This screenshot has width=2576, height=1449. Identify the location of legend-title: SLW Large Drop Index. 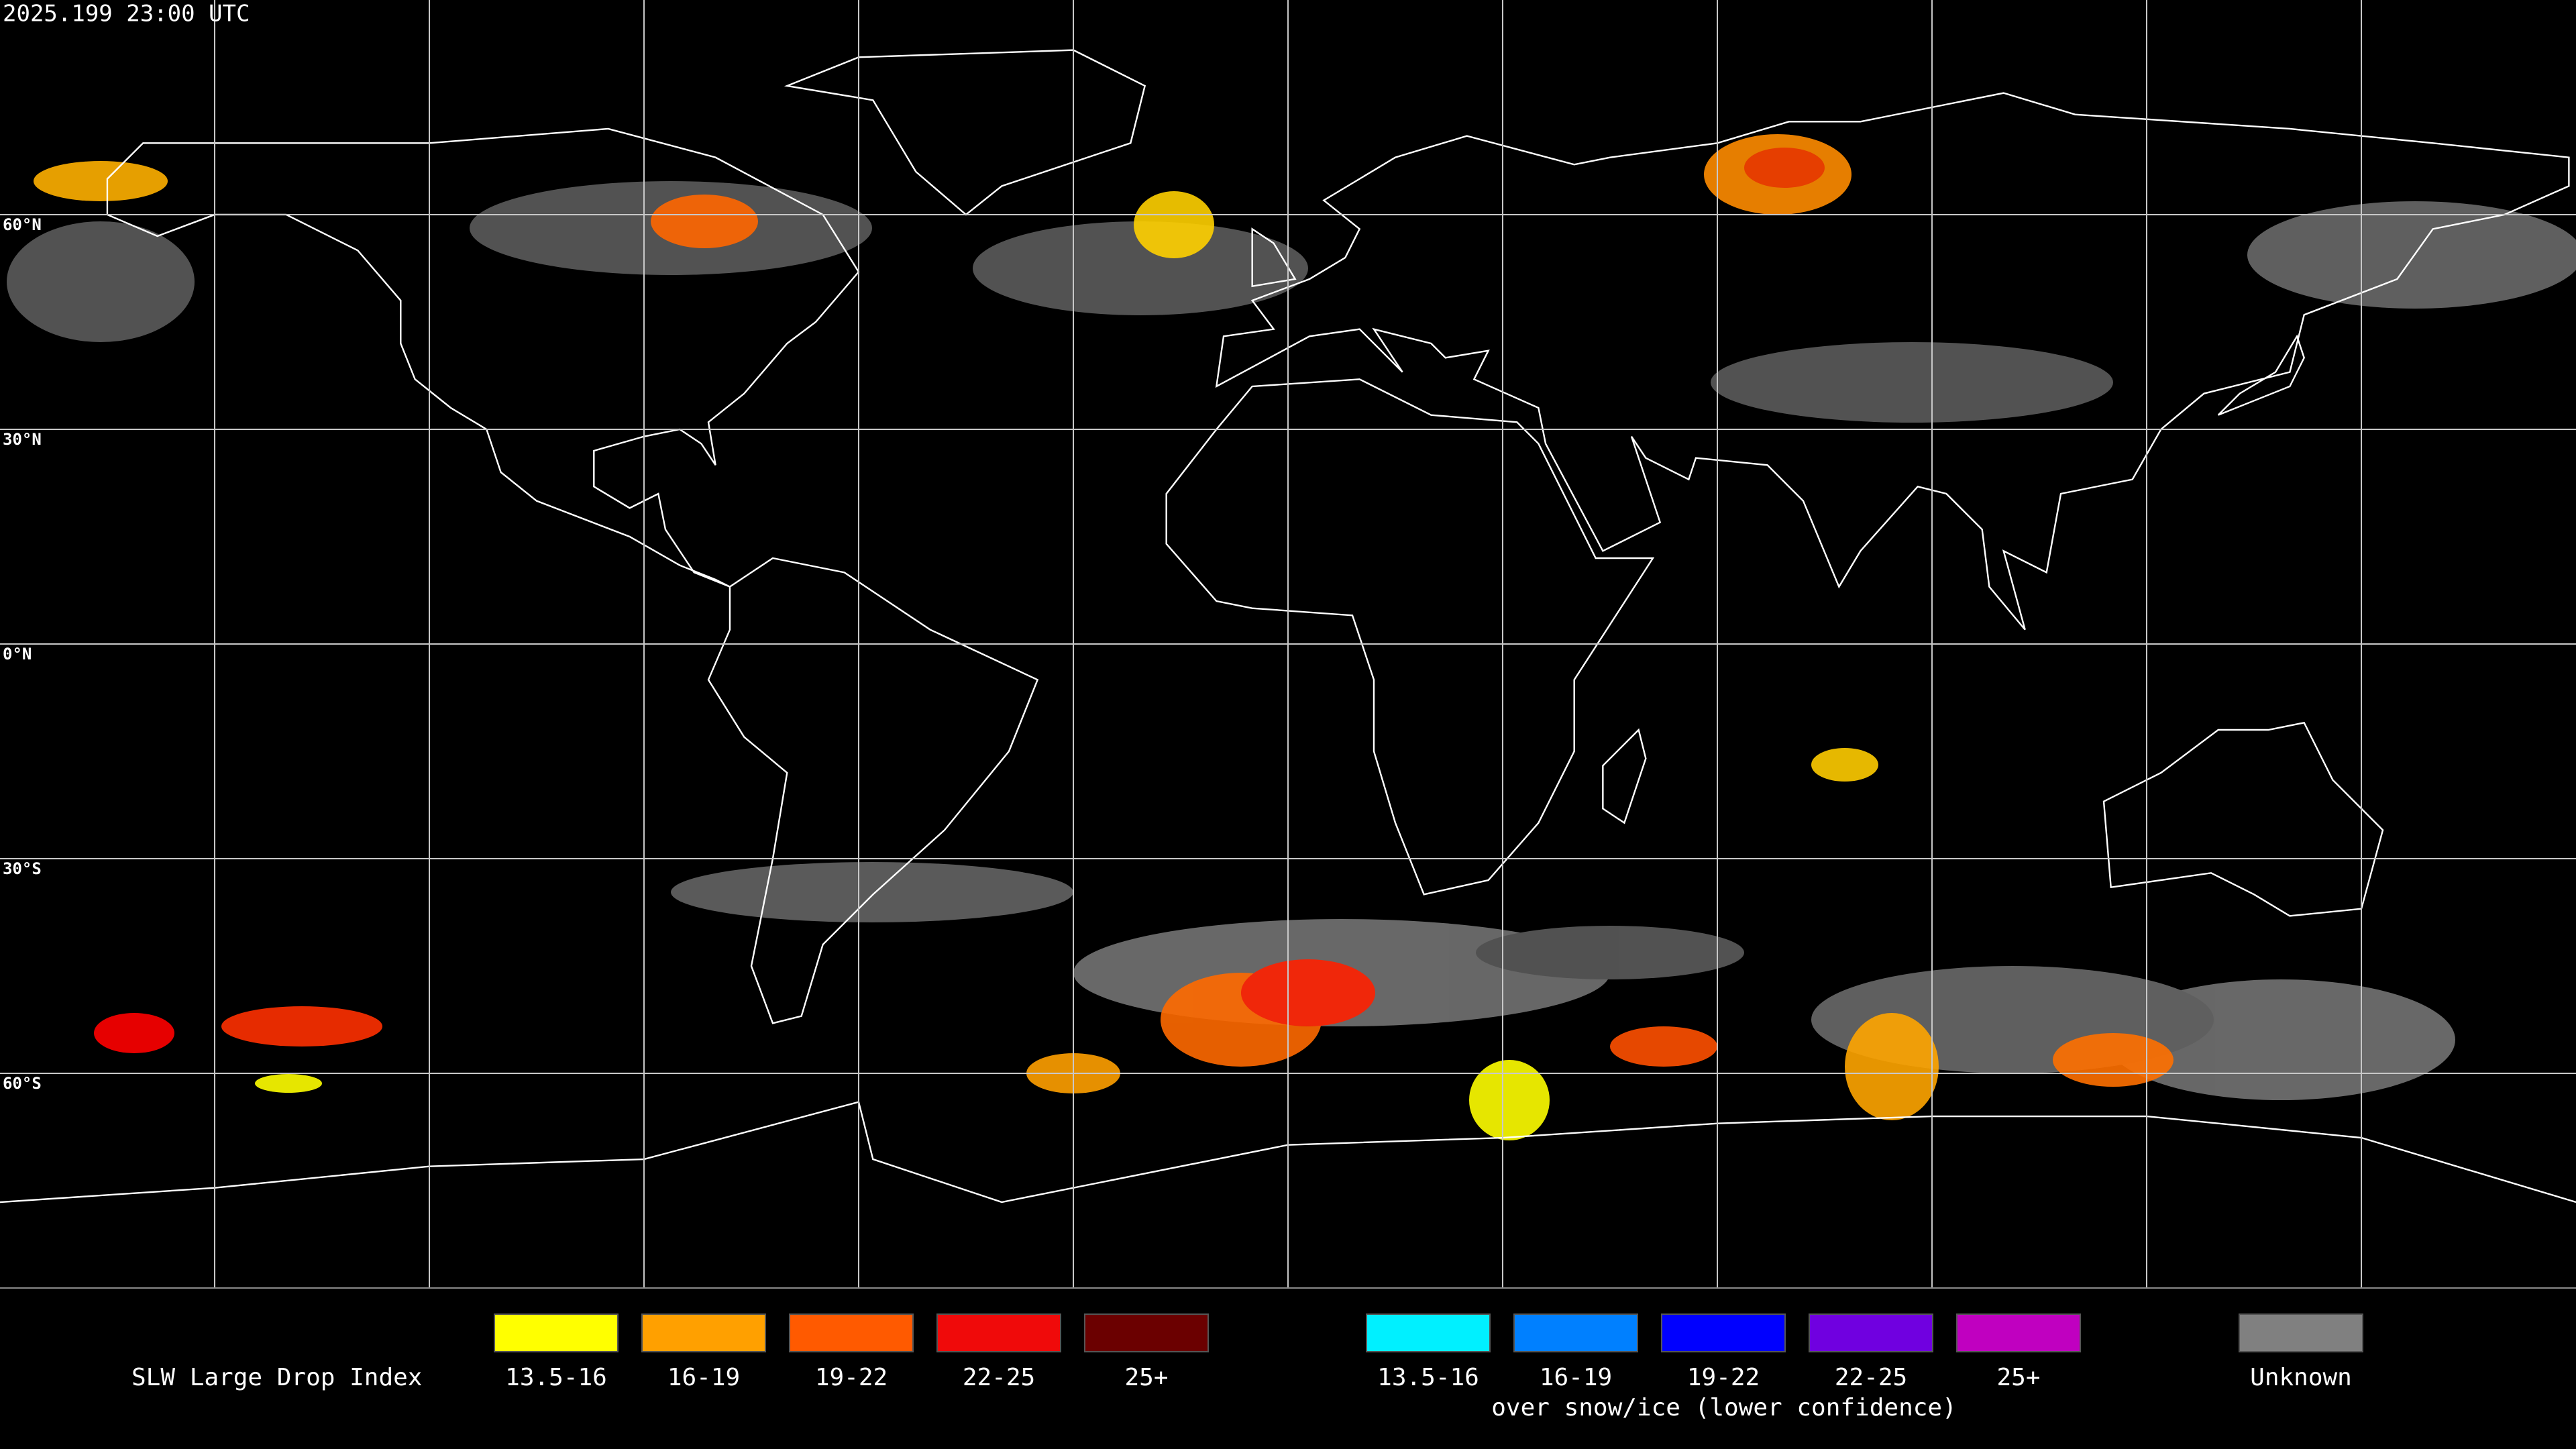
(276, 1377).